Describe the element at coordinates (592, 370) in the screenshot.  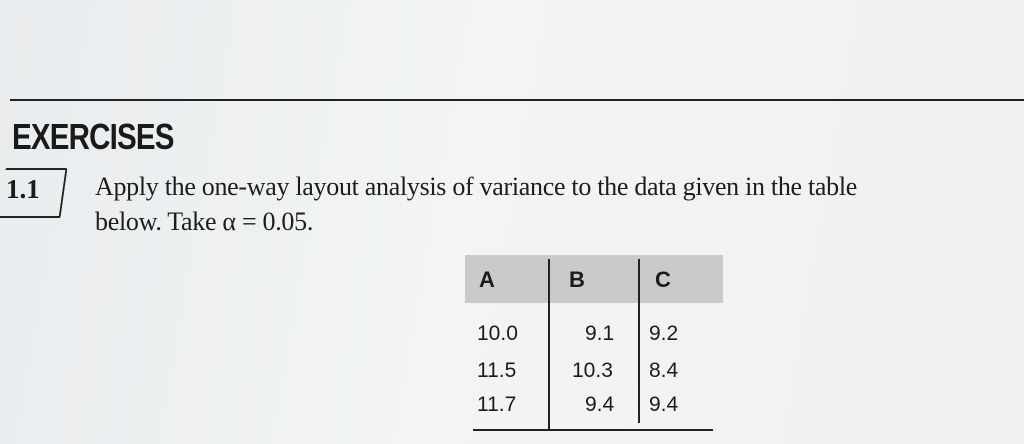
I see `table-cell: 10.3` at that location.